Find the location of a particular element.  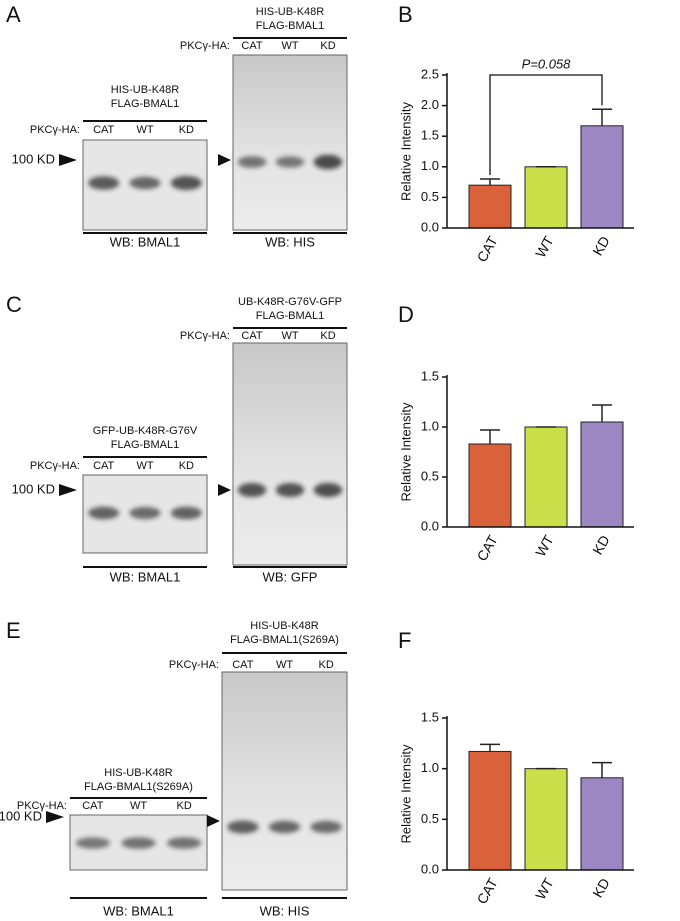

blot-footer: WB: GFP is located at coordinates (290, 576).